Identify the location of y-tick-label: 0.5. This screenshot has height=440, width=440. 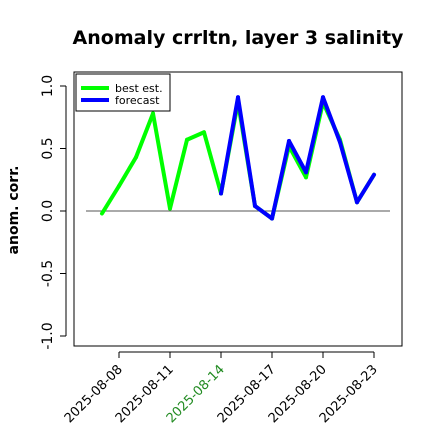
(48, 148).